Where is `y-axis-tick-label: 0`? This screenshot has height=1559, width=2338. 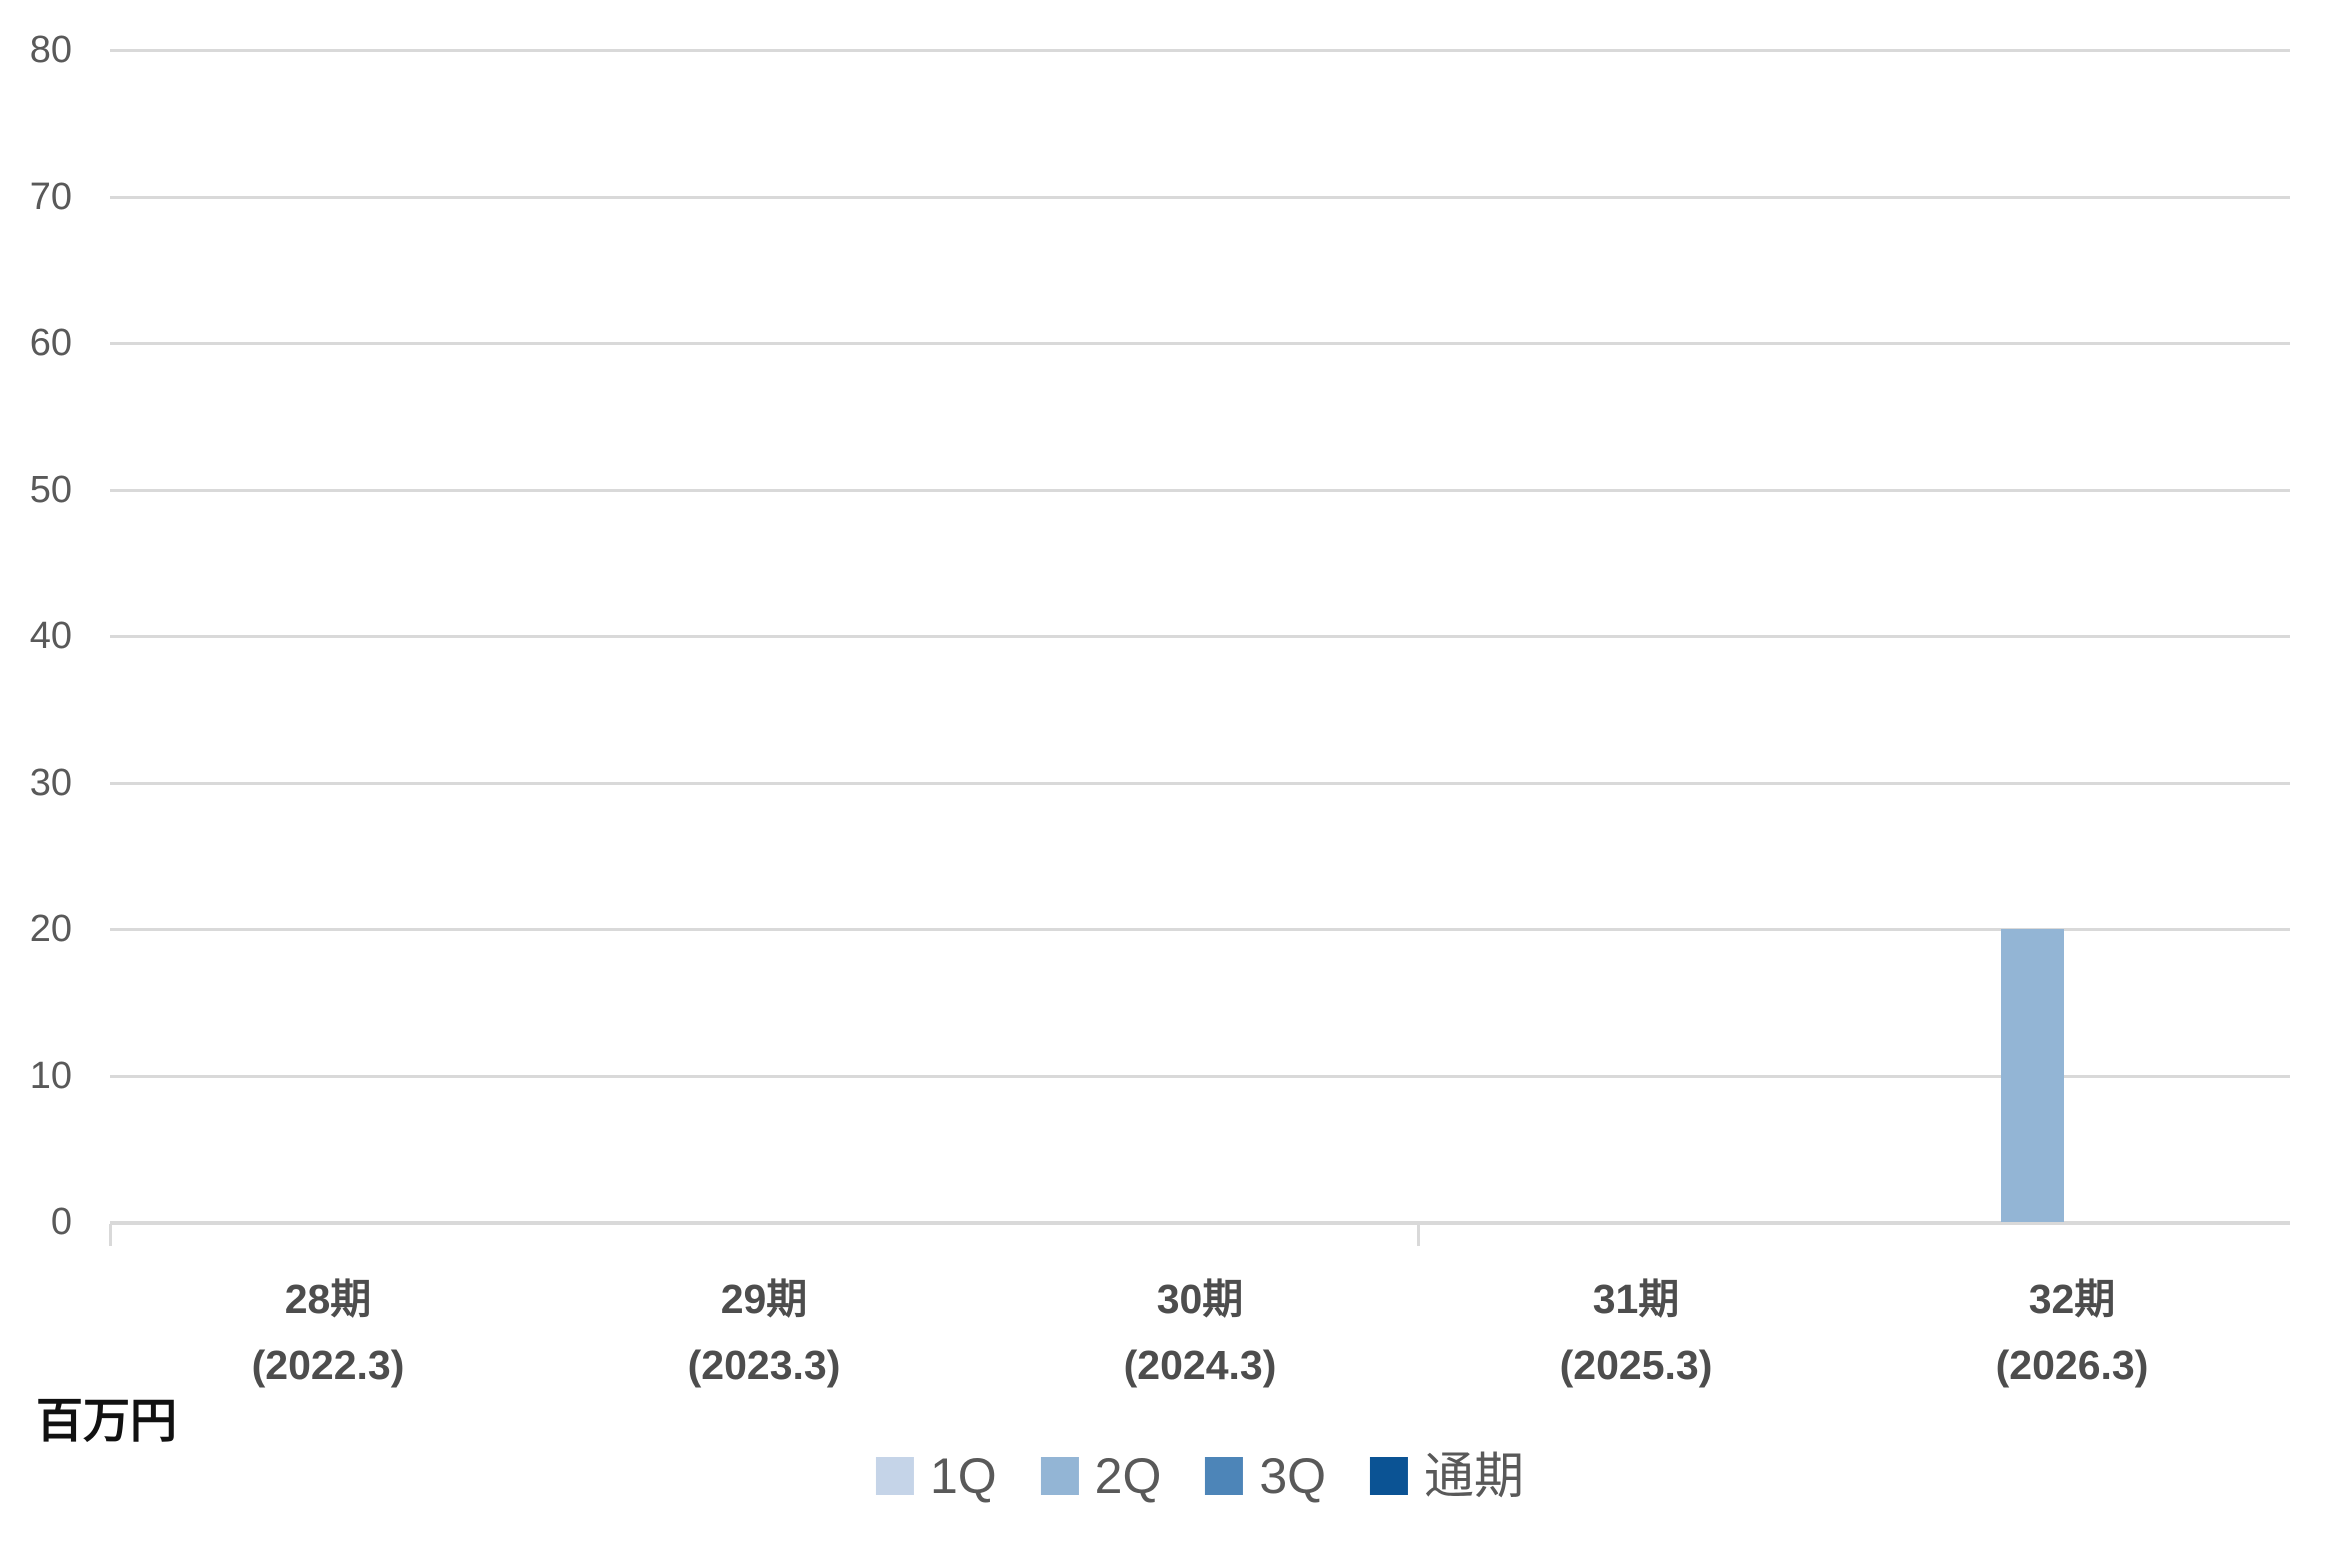 y-axis-tick-label: 0 is located at coordinates (61, 1222).